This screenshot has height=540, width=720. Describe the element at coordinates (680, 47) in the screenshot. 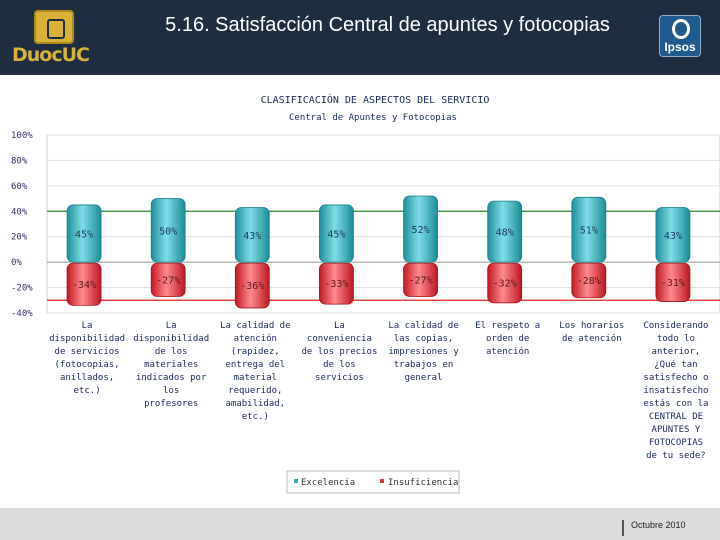

I see `ipsos-label: Ipsos` at that location.